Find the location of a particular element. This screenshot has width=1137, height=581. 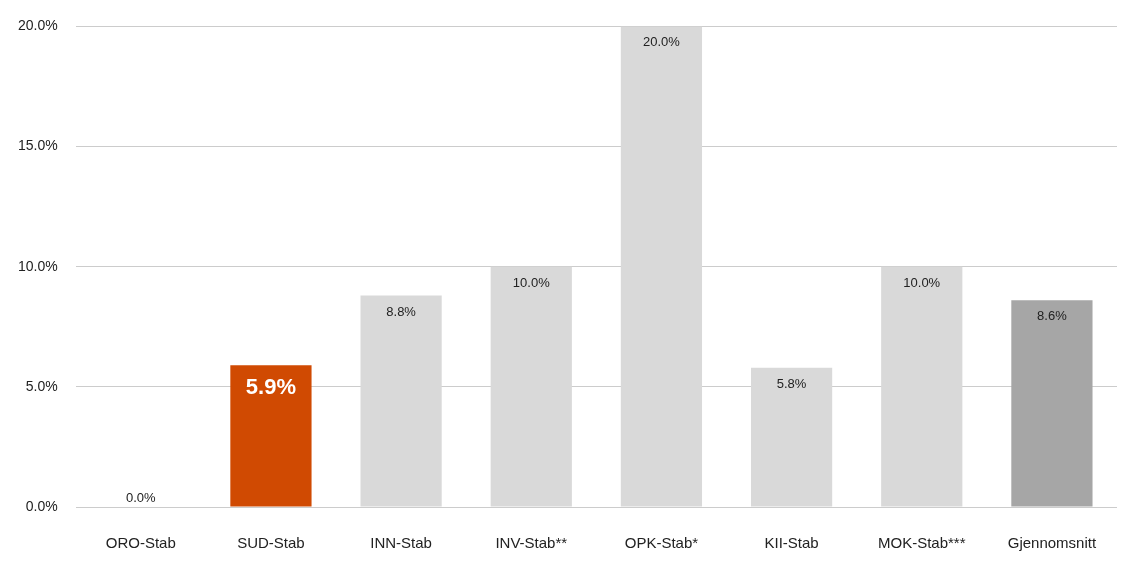

x-tick-label: KII-Stab is located at coordinates (791, 543).